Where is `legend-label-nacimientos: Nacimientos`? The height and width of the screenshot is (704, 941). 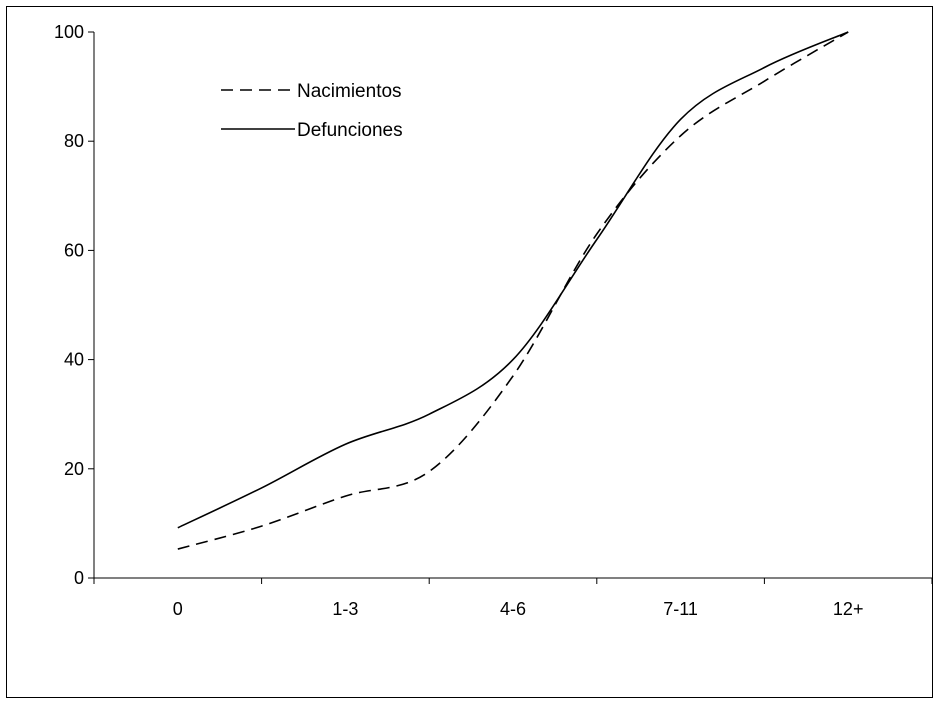 legend-label-nacimientos: Nacimientos is located at coordinates (349, 91).